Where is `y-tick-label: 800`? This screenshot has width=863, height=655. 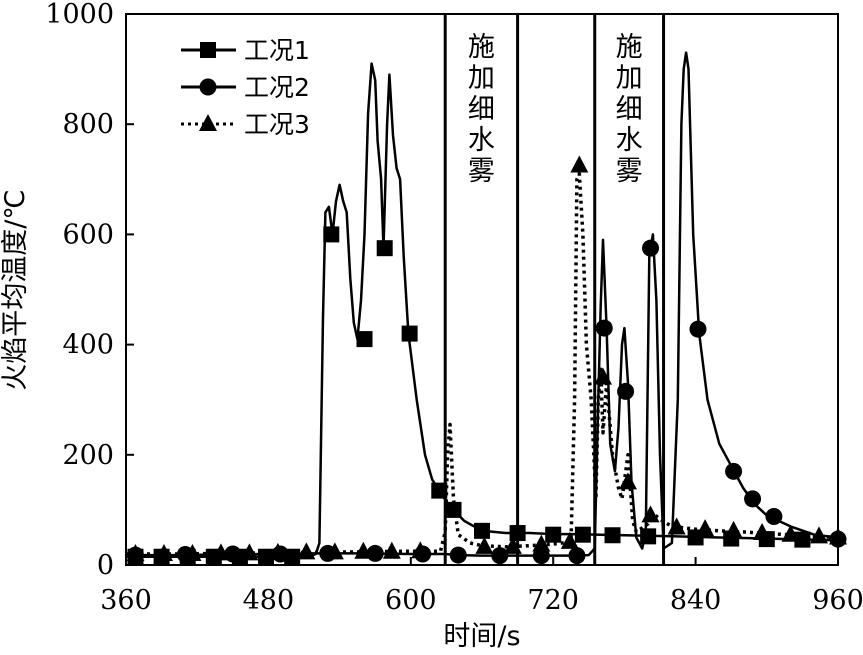
y-tick-label: 800 is located at coordinates (88, 124).